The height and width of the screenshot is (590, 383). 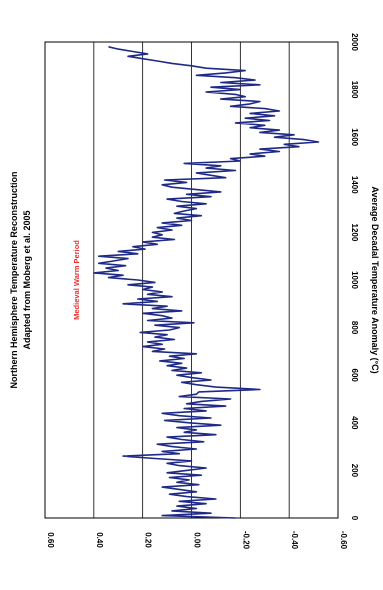 I want to click on x-tick-label: 1400, so click(x=354, y=185).